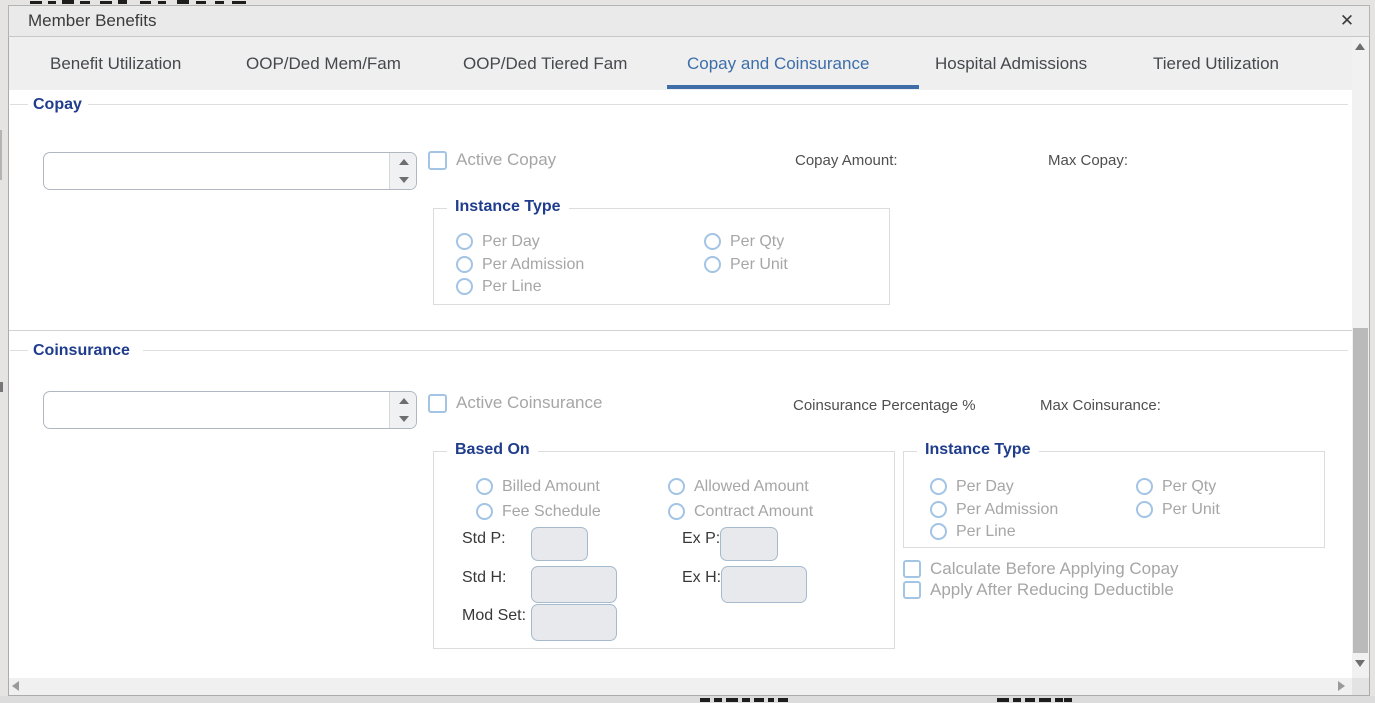  What do you see at coordinates (689, 21) in the screenshot?
I see `dialog-titlebar` at bounding box center [689, 21].